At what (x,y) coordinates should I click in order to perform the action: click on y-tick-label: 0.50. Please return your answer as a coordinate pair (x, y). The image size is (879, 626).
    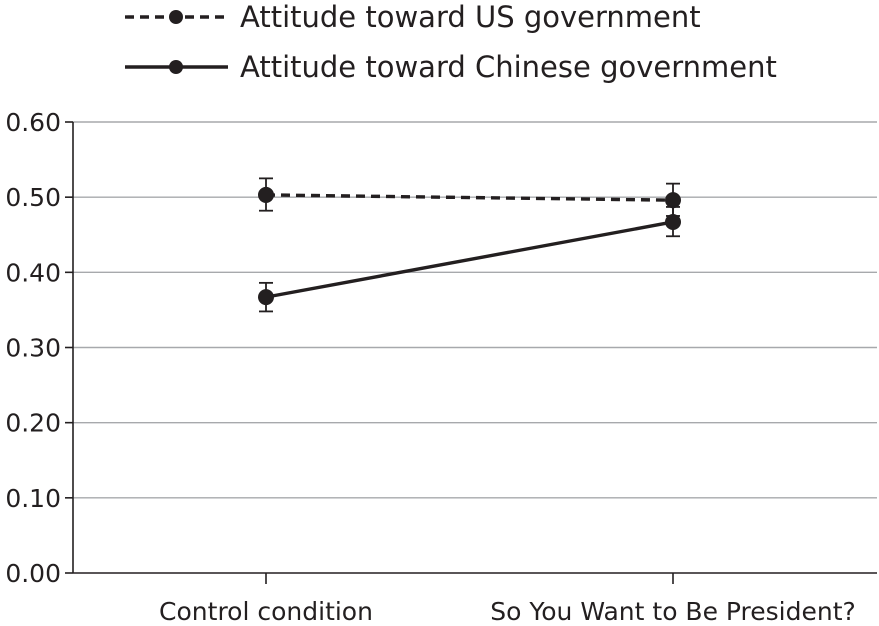
    Looking at the image, I should click on (33, 197).